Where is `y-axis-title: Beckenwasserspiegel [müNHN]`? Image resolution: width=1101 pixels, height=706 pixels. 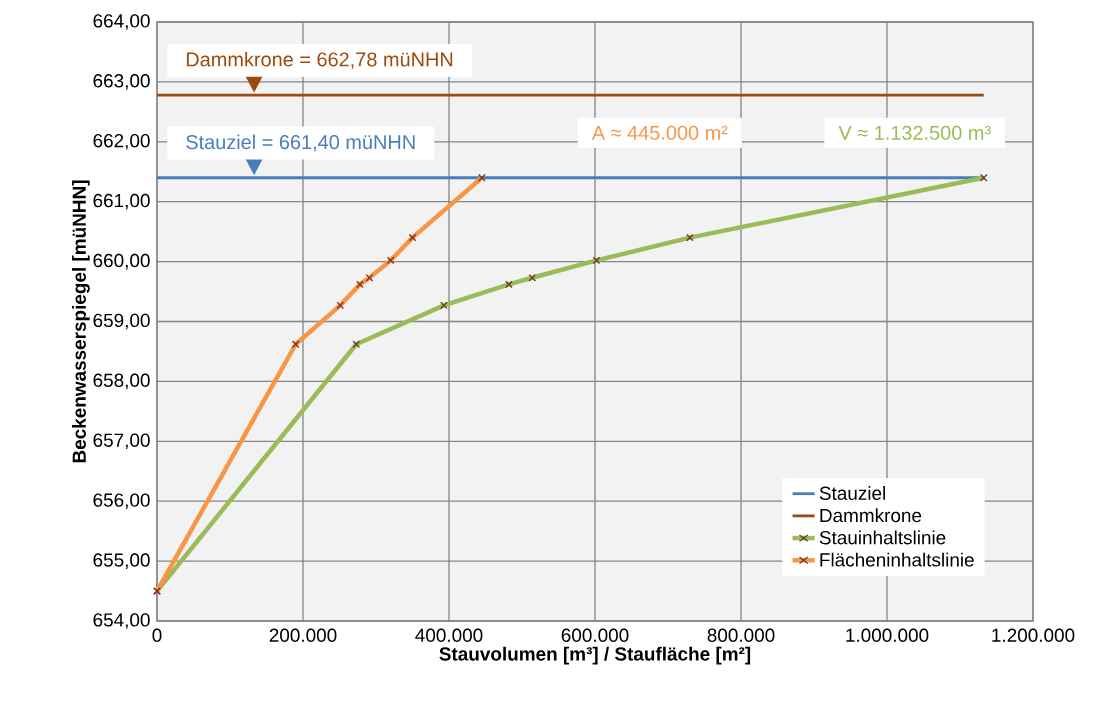 y-axis-title: Beckenwasserspiegel [müNHN] is located at coordinates (81, 321).